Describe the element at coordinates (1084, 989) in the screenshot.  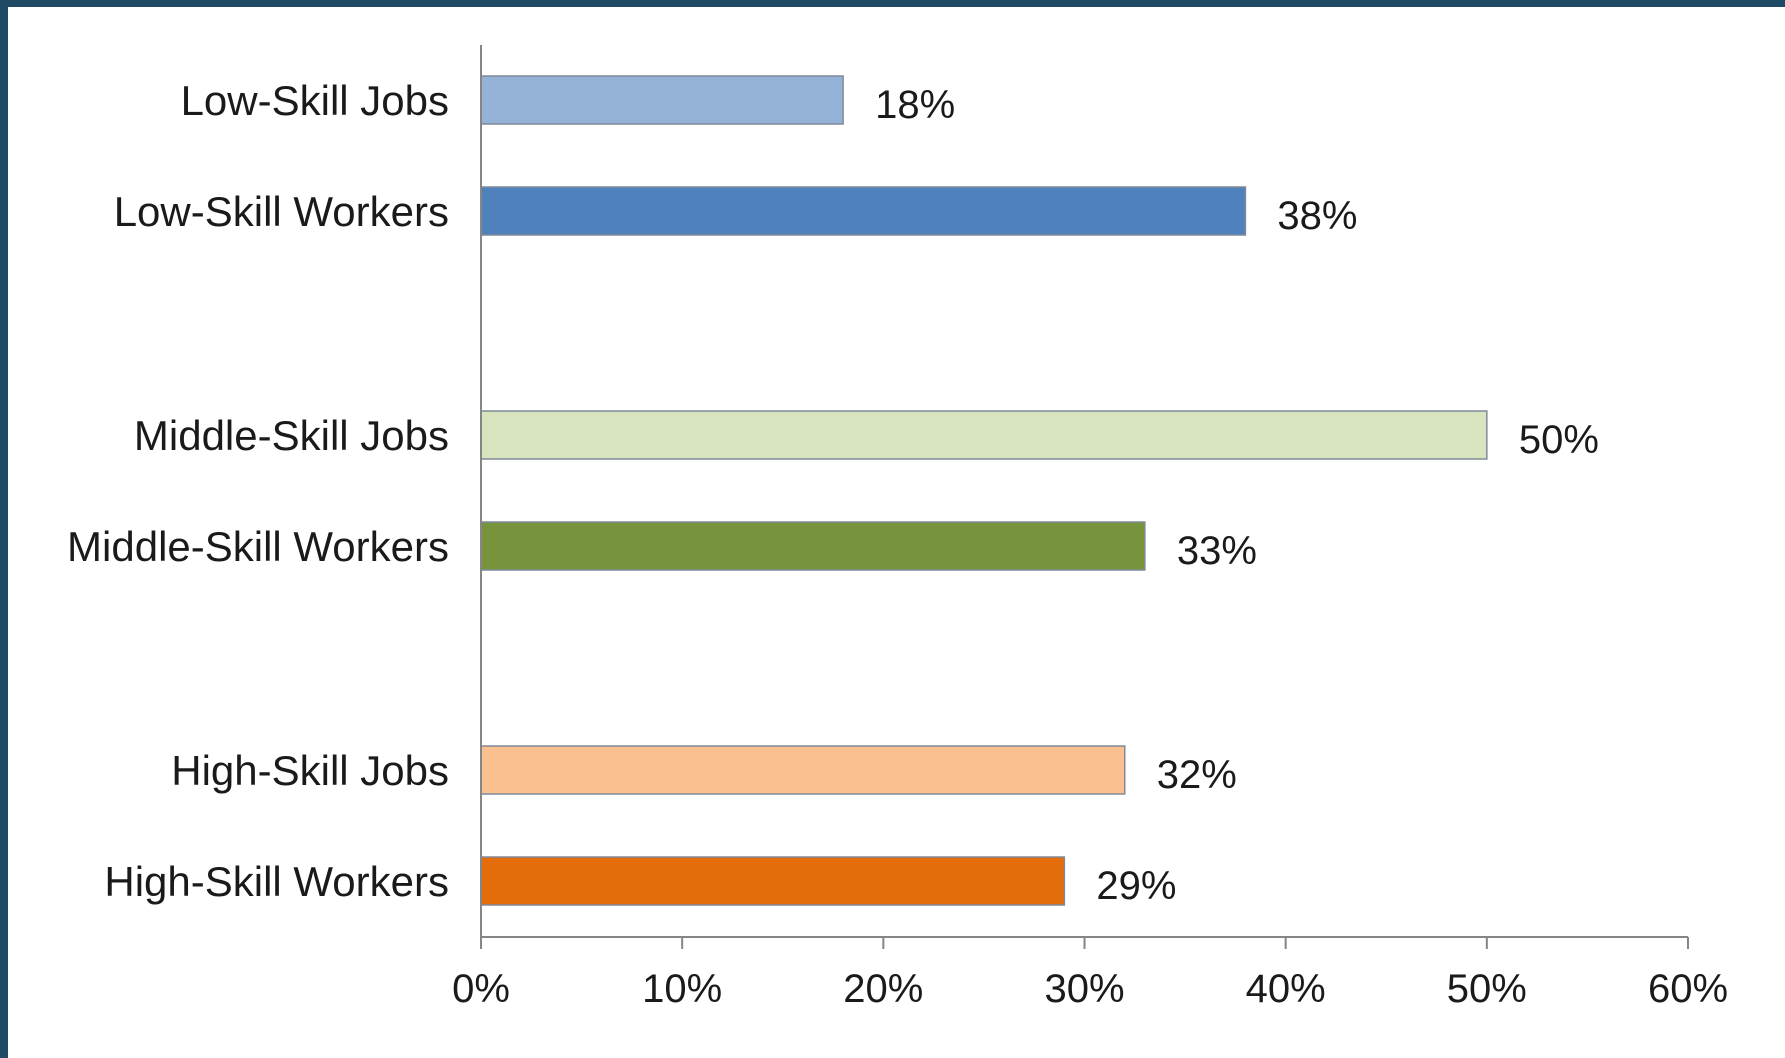
I see `x-tick-label-30: 30%` at that location.